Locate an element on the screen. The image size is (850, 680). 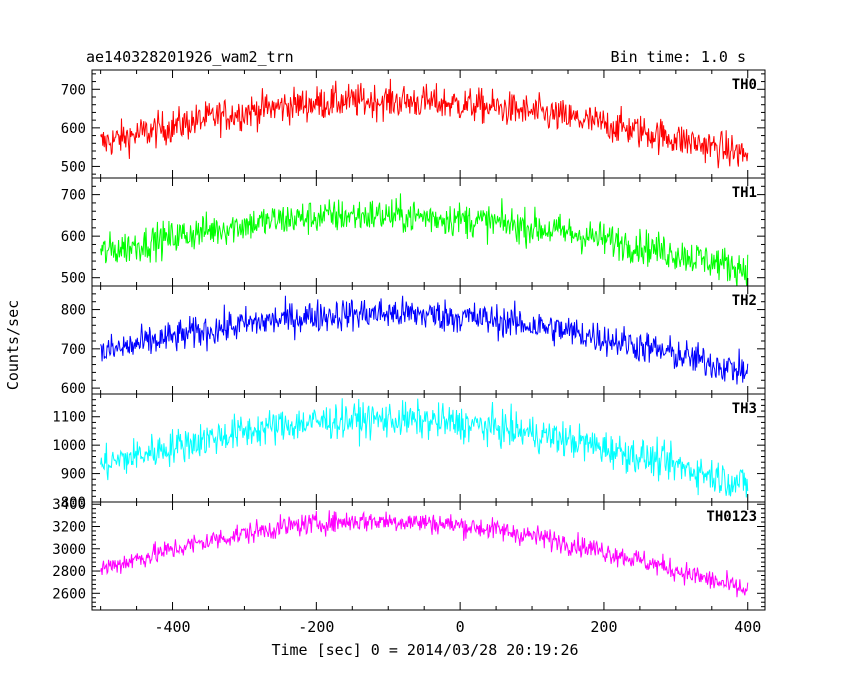
x-tick-label: -200 is located at coordinates (316, 627).